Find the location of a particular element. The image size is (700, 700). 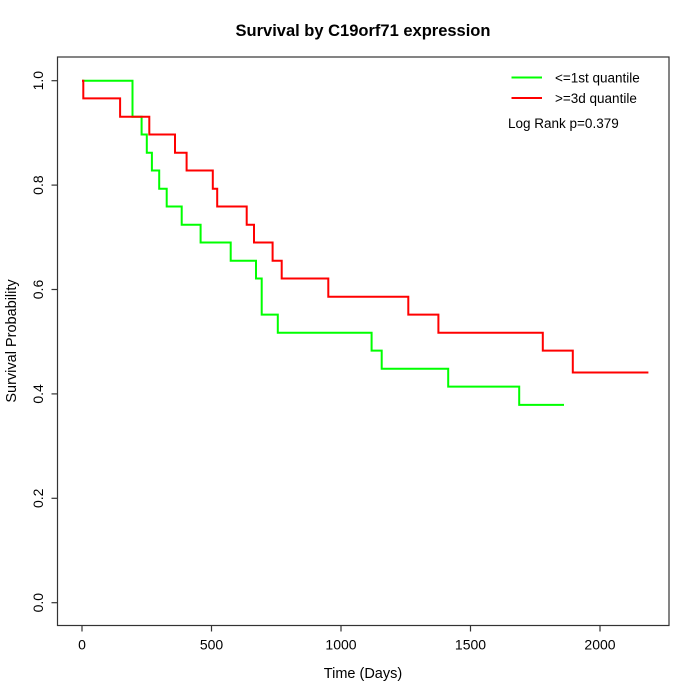

y-tick-label: 0.0 is located at coordinates (38, 603).